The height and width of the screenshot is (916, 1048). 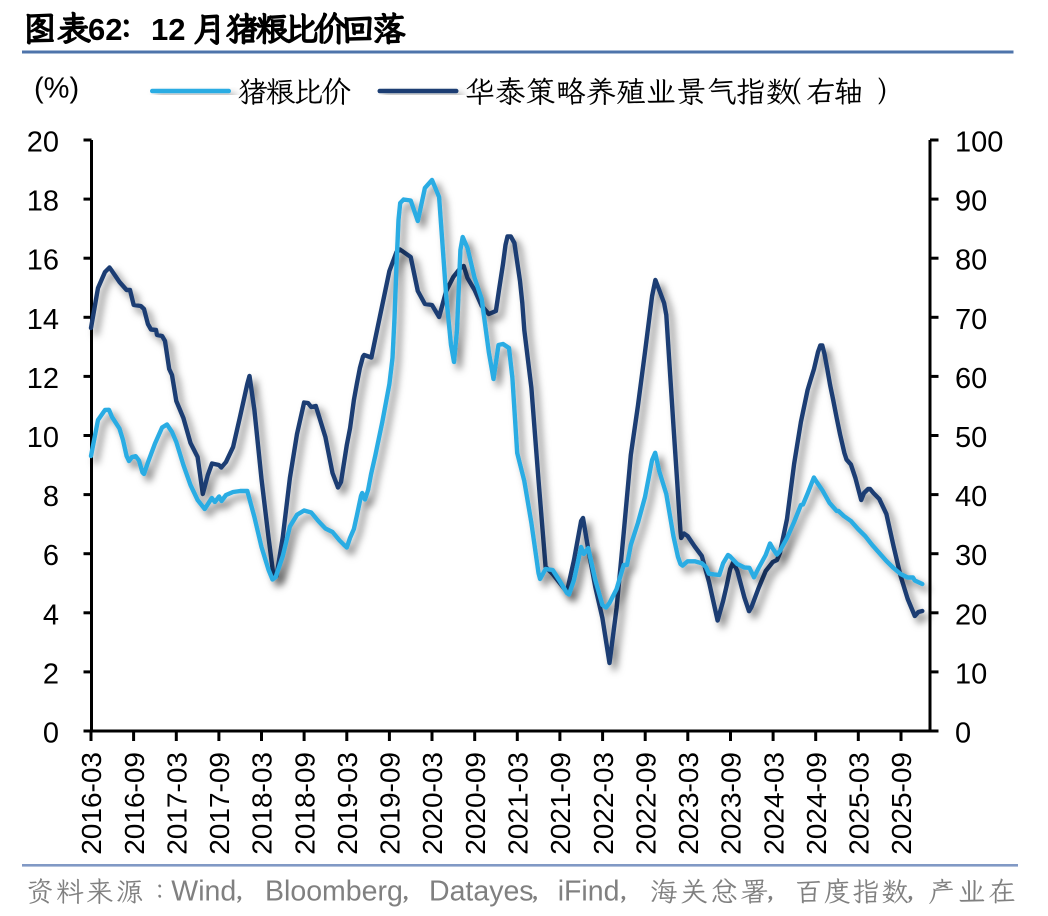 What do you see at coordinates (51, 674) in the screenshot?
I see `svg-text: 2` at bounding box center [51, 674].